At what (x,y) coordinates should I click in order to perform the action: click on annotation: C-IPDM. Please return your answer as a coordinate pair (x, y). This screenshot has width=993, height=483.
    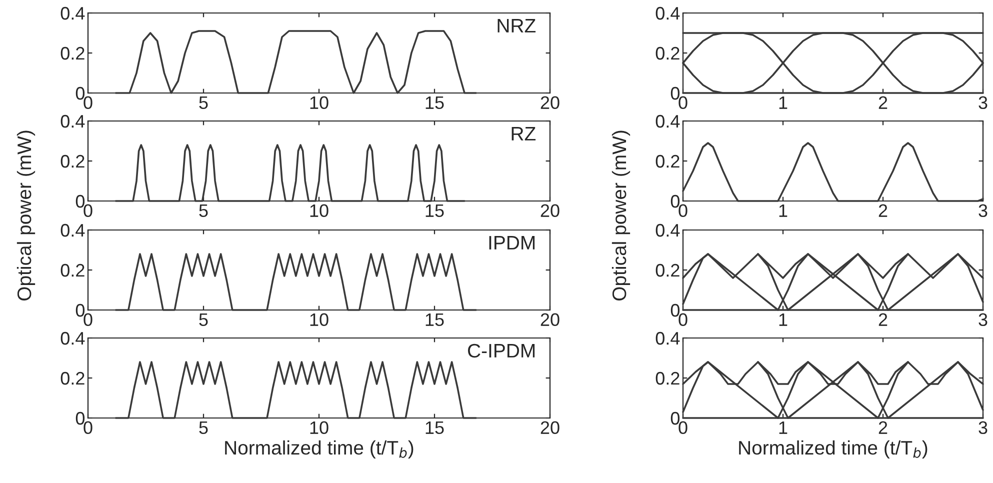
    Looking at the image, I should click on (501, 351).